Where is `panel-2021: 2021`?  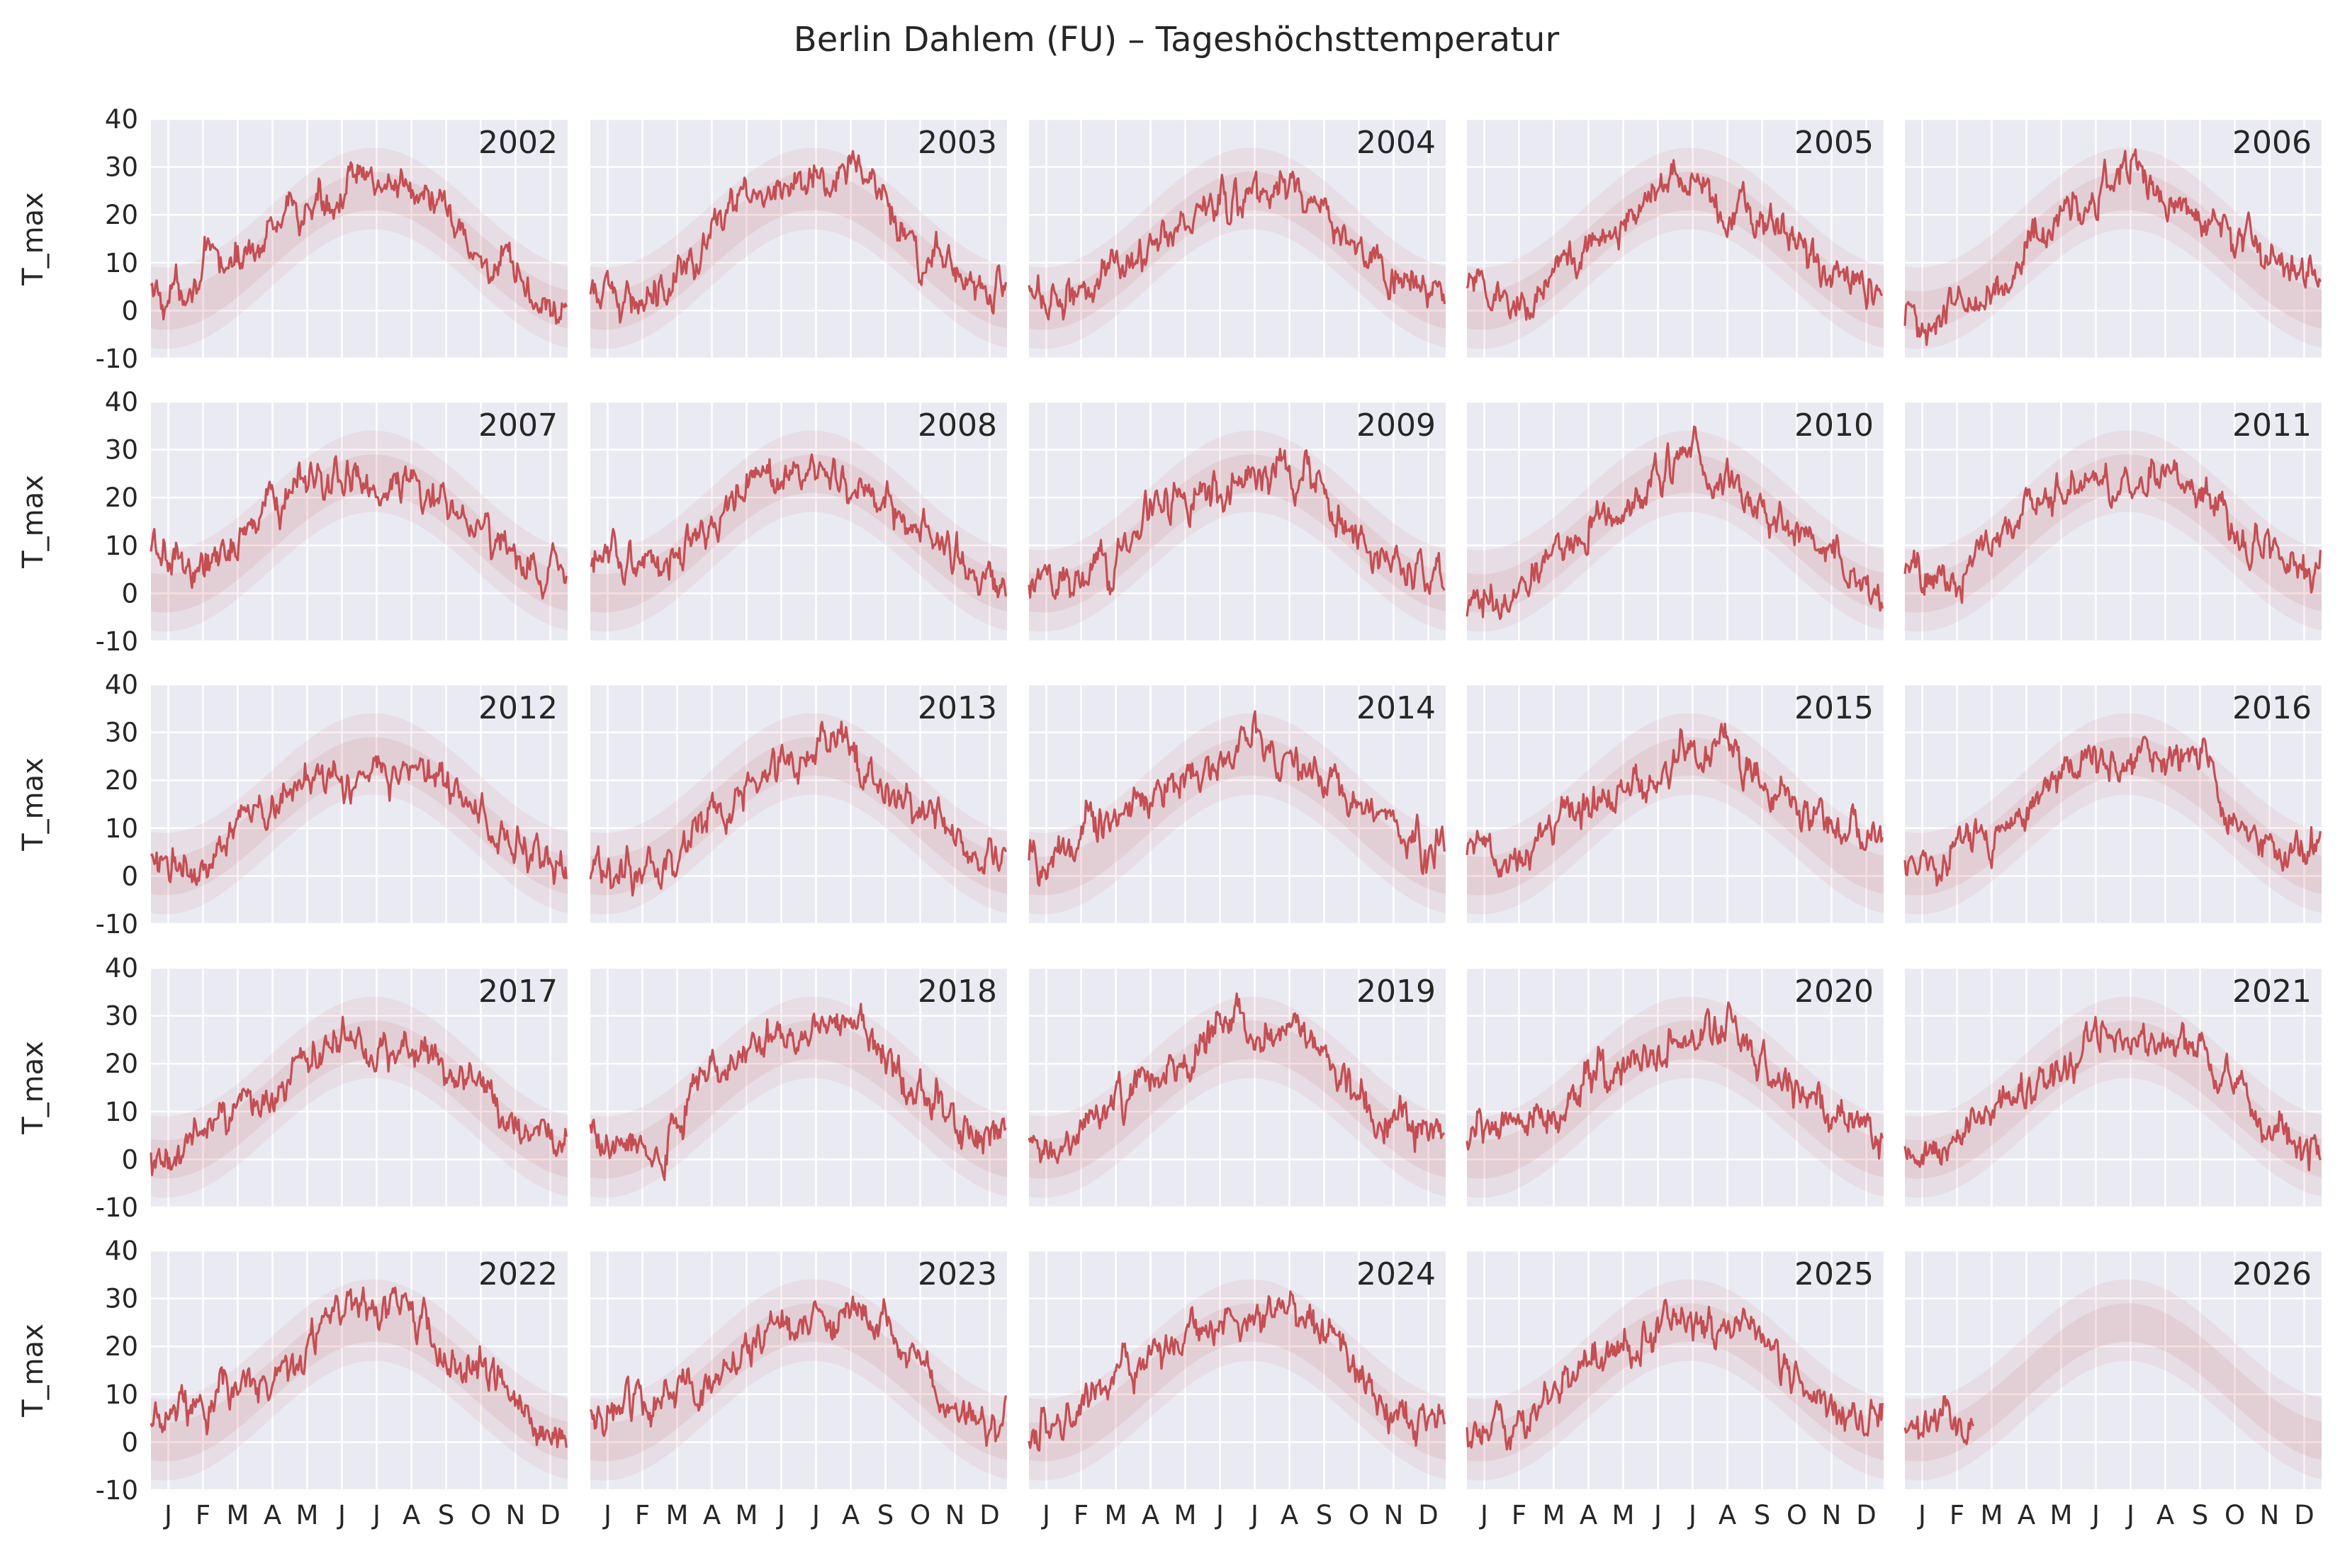
panel-2021: 2021 is located at coordinates (2112, 1087).